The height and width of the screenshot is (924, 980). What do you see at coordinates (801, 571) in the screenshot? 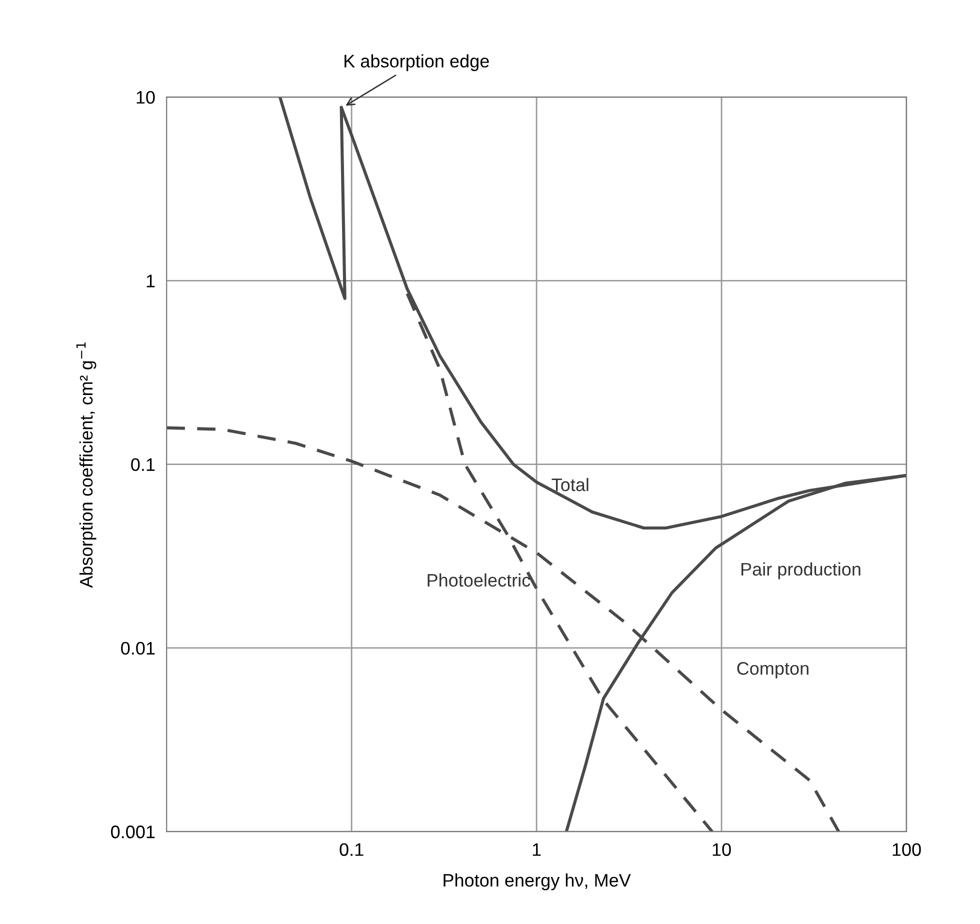
I see `series-label: Pair production` at bounding box center [801, 571].